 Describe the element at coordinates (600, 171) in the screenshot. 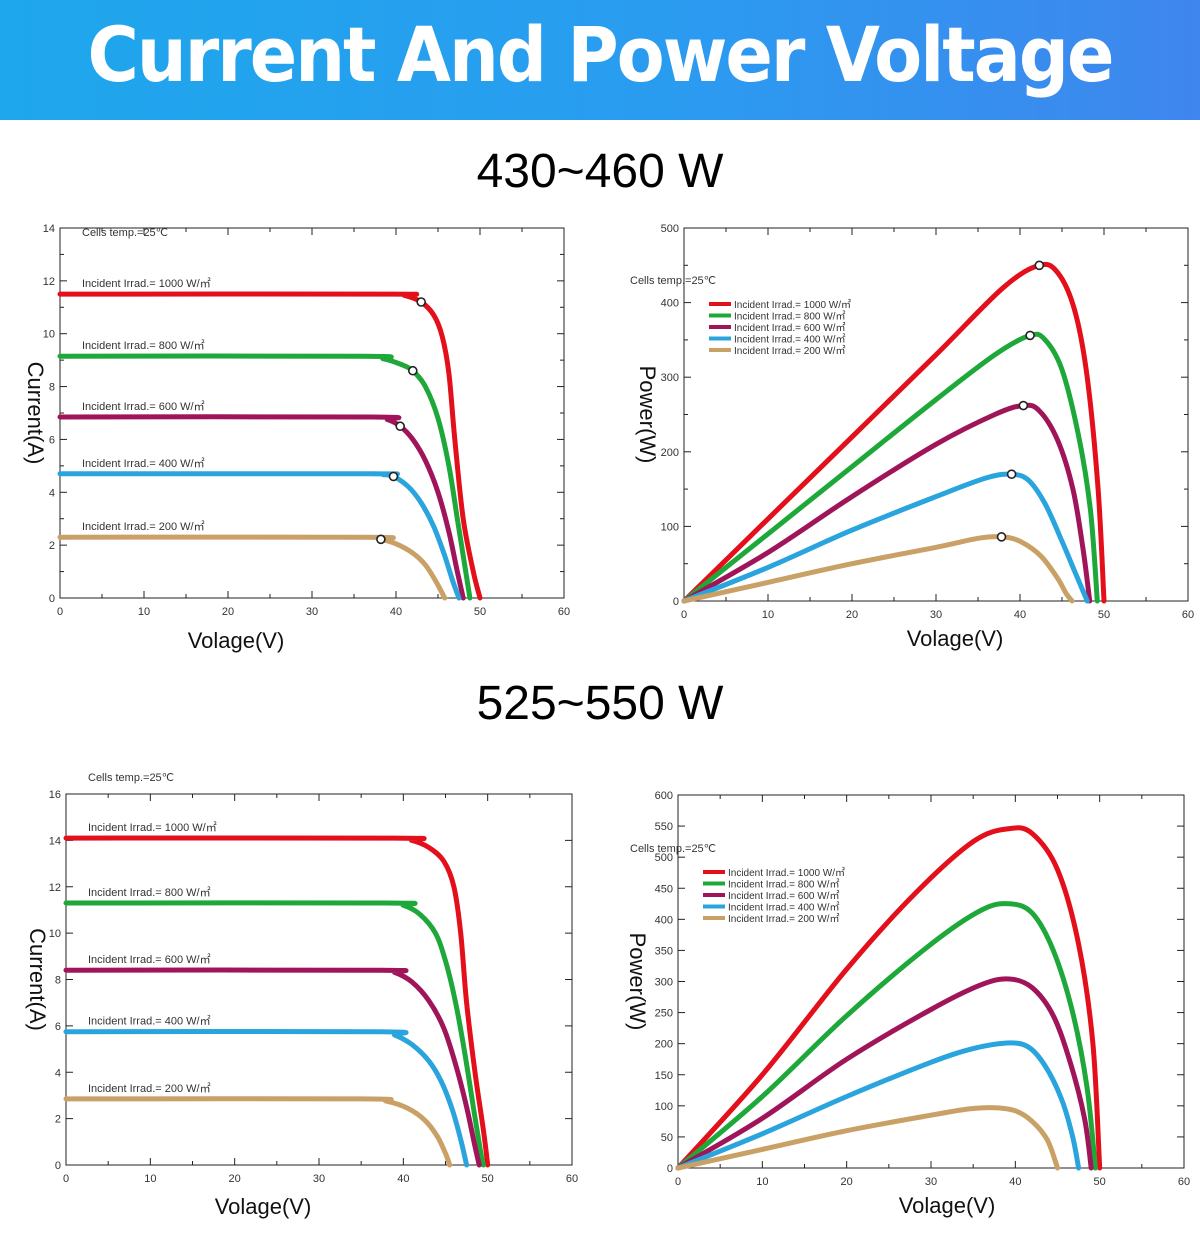

I see `section-title-430-460: 430~460 W` at that location.